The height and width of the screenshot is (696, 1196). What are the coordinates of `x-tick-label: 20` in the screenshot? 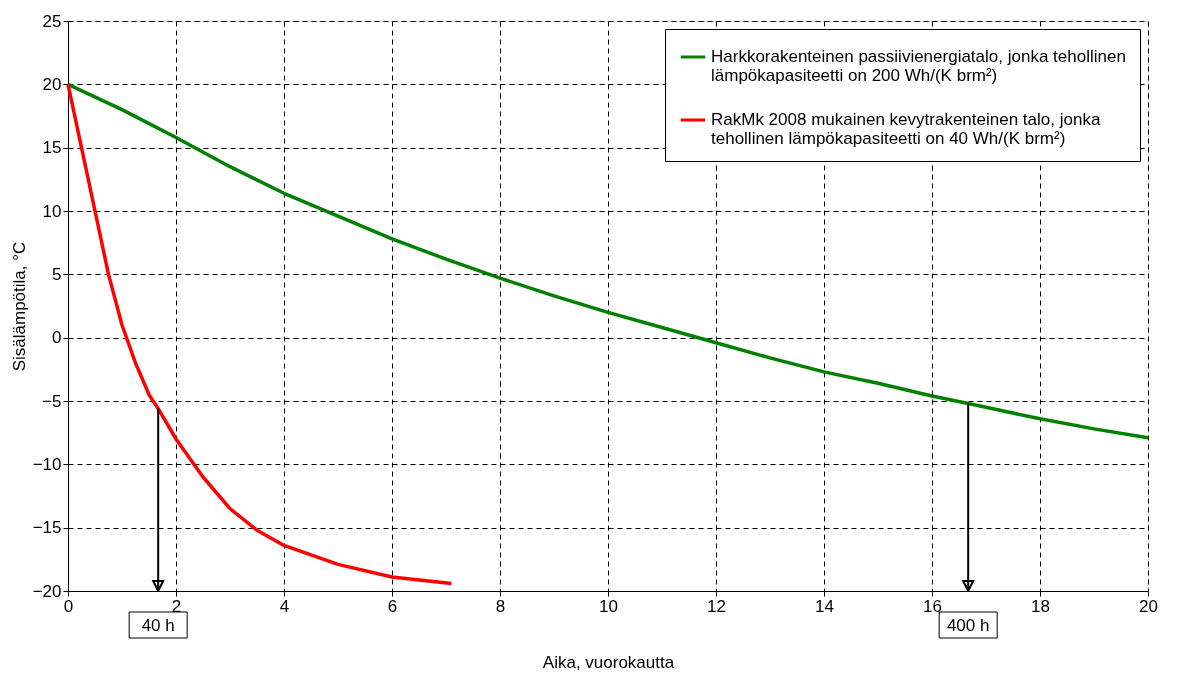 It's located at (1148, 606).